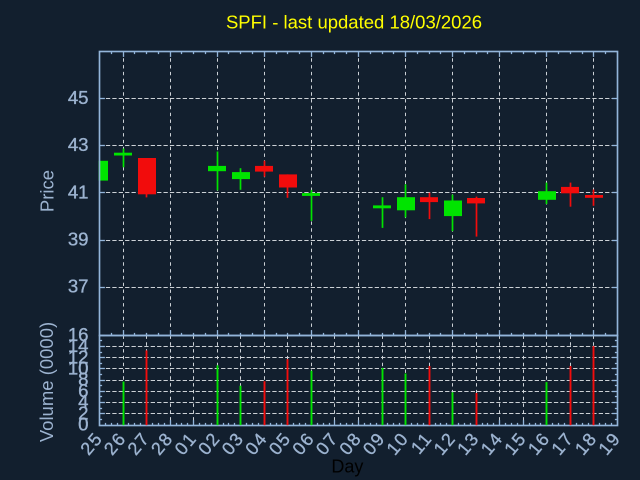 This screenshot has width=640, height=480. I want to click on svg-text: 43, so click(78, 144).